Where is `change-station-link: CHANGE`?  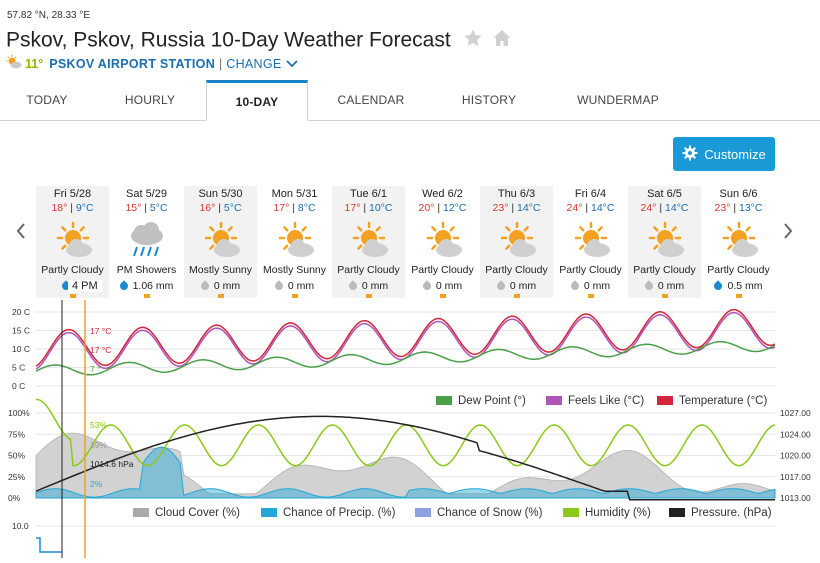 change-station-link: CHANGE is located at coordinates (253, 64).